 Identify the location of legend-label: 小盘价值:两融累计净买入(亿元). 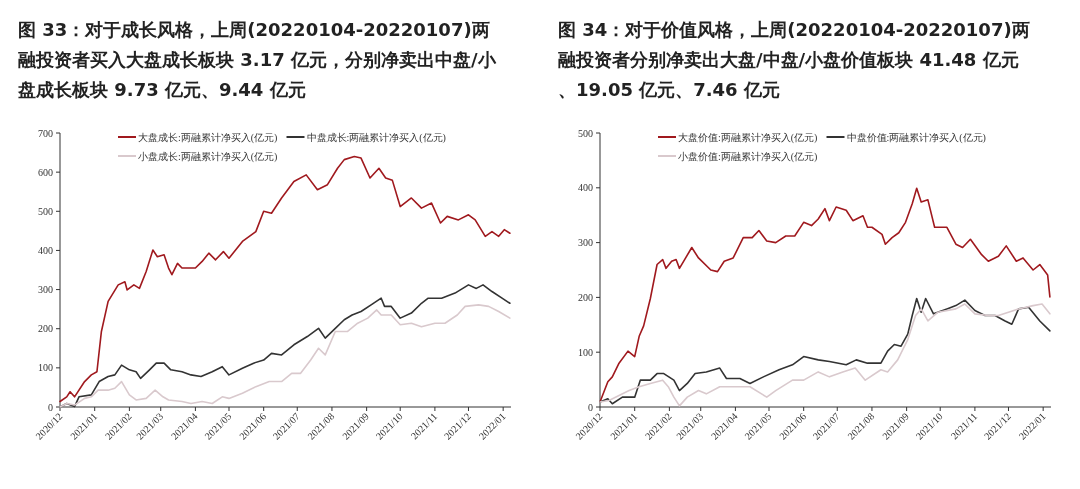
(748, 157).